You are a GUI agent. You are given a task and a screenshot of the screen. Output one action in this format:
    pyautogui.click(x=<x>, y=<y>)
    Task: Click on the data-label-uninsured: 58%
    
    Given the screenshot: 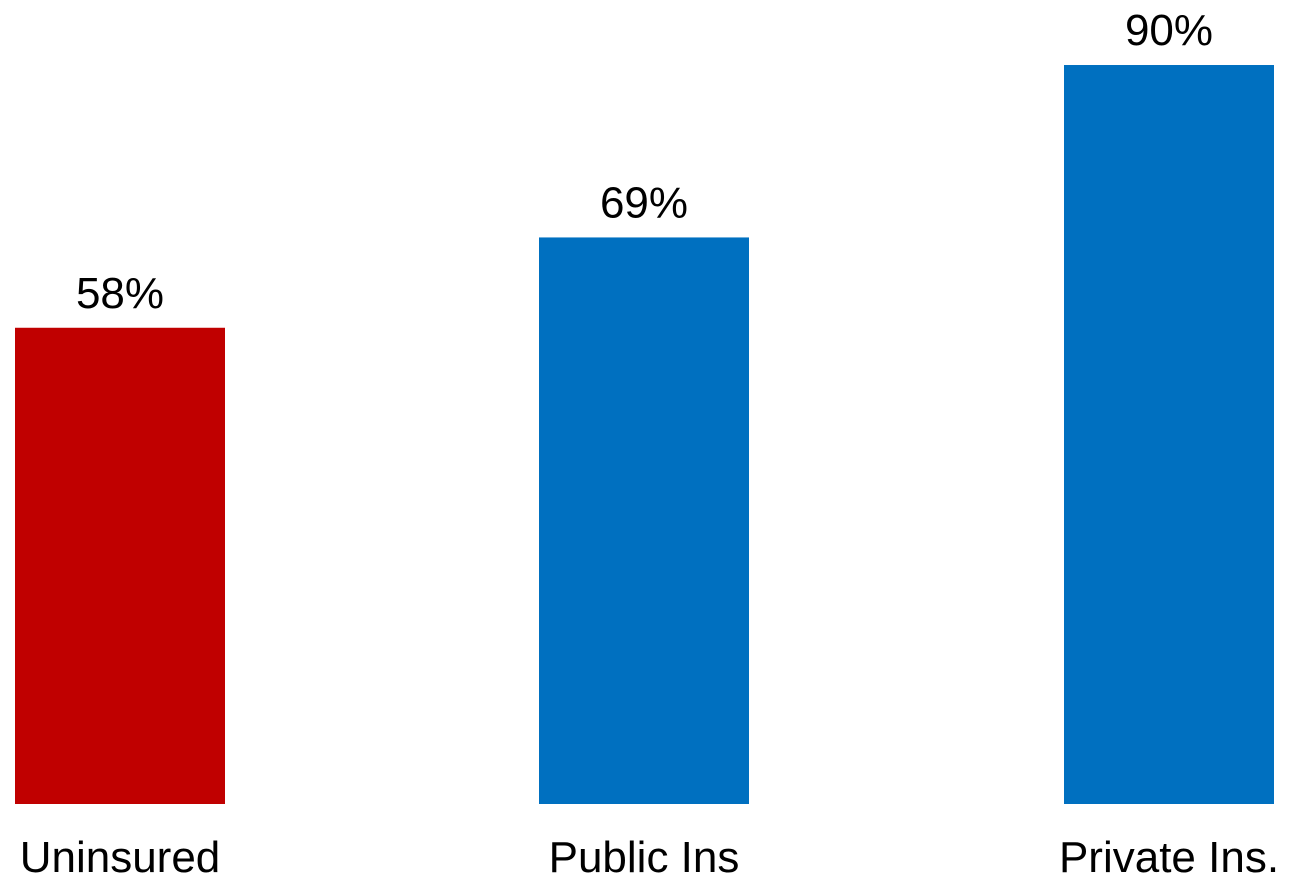 What is the action you would take?
    pyautogui.click(x=120, y=293)
    